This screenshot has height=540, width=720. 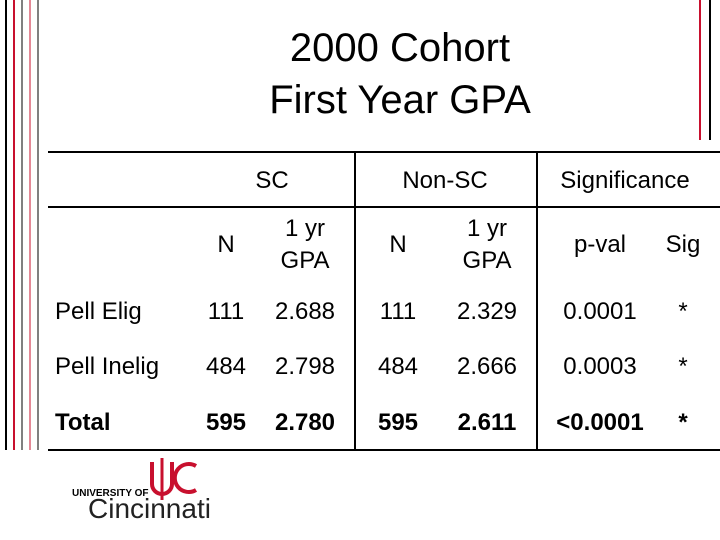 I want to click on title-line: 2000 Cohort, so click(x=400, y=48).